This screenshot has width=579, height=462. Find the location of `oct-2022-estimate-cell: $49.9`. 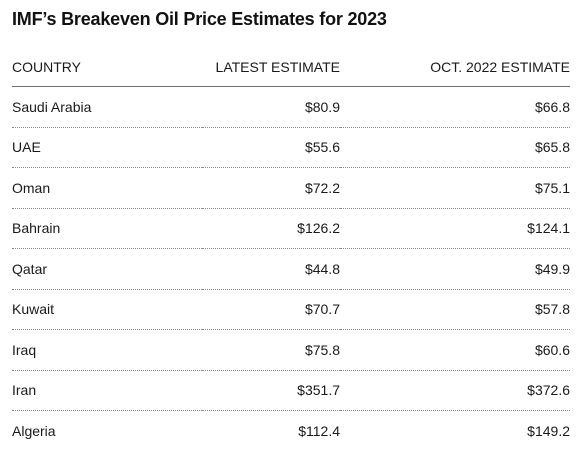

oct-2022-estimate-cell: $49.9 is located at coordinates (455, 269).